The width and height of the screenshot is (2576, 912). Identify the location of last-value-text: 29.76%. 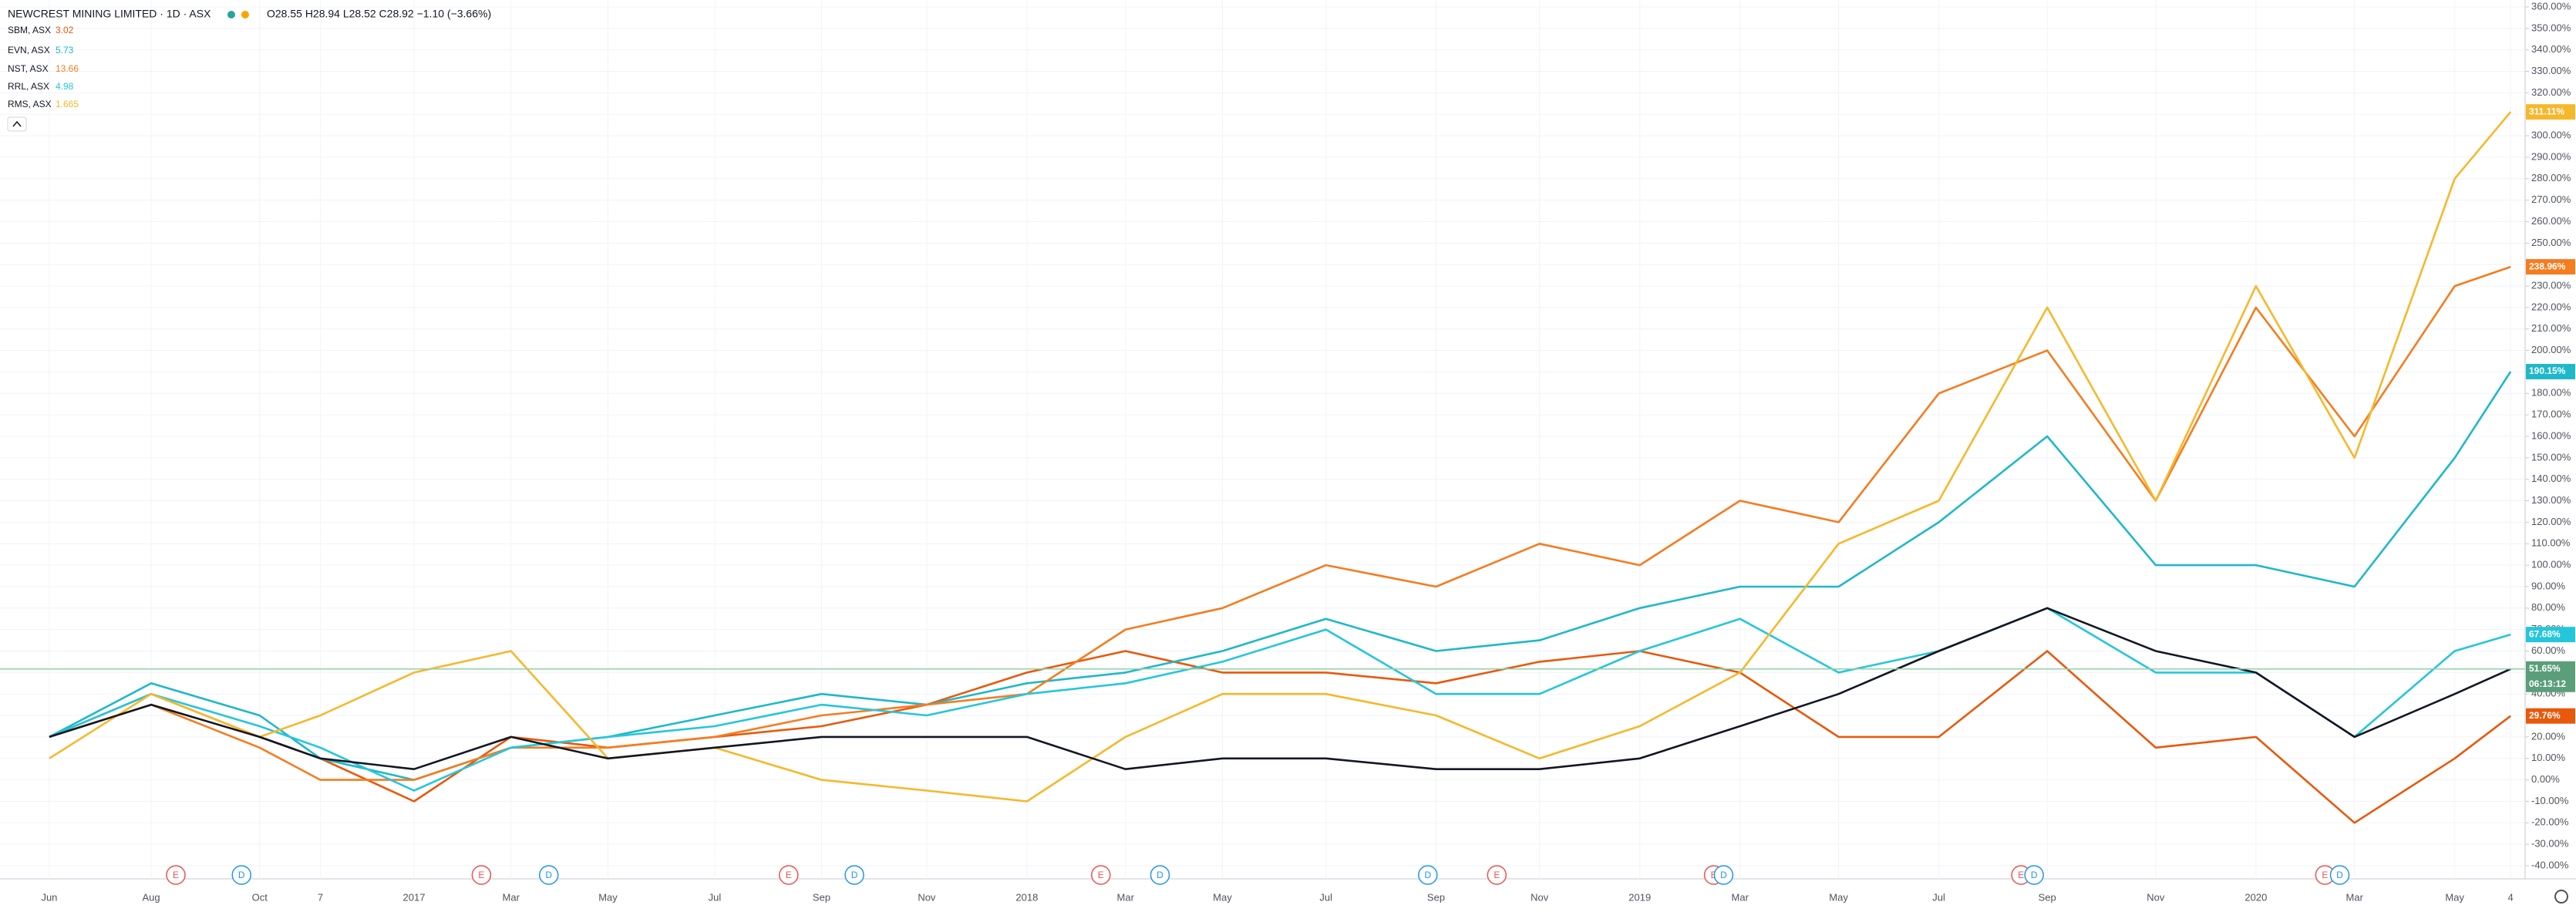
(2545, 715).